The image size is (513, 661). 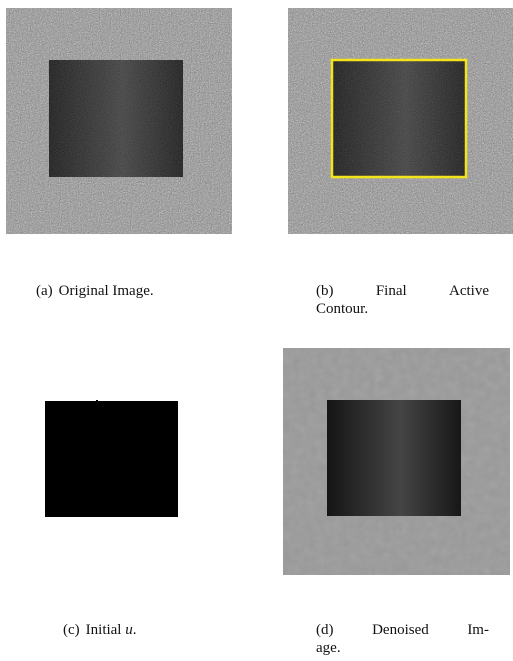 What do you see at coordinates (325, 291) in the screenshot?
I see `caption-b-tag: (b)` at bounding box center [325, 291].